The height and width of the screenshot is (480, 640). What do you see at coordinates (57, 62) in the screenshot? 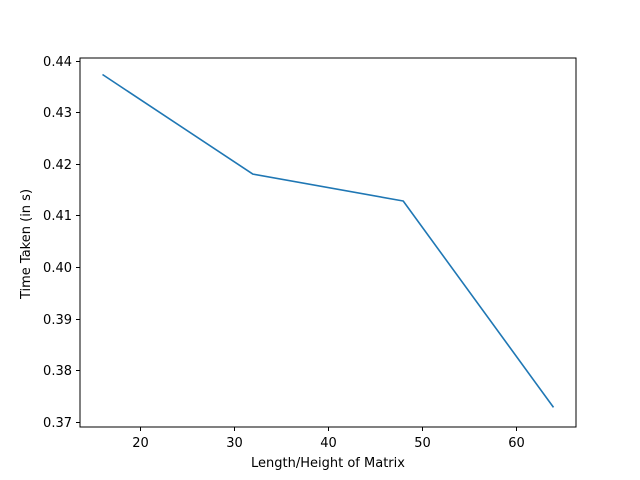
I see `y-tick-label: 0.44` at bounding box center [57, 62].